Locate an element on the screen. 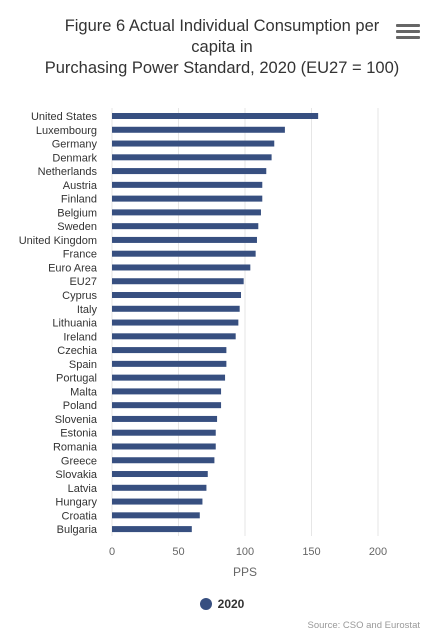 The width and height of the screenshot is (444, 640). bar-denmark is located at coordinates (192, 157).